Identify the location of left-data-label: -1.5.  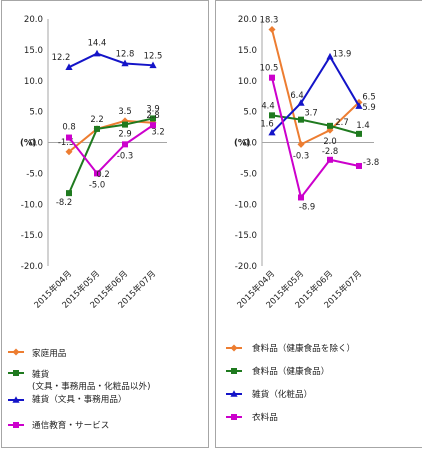
(66, 142).